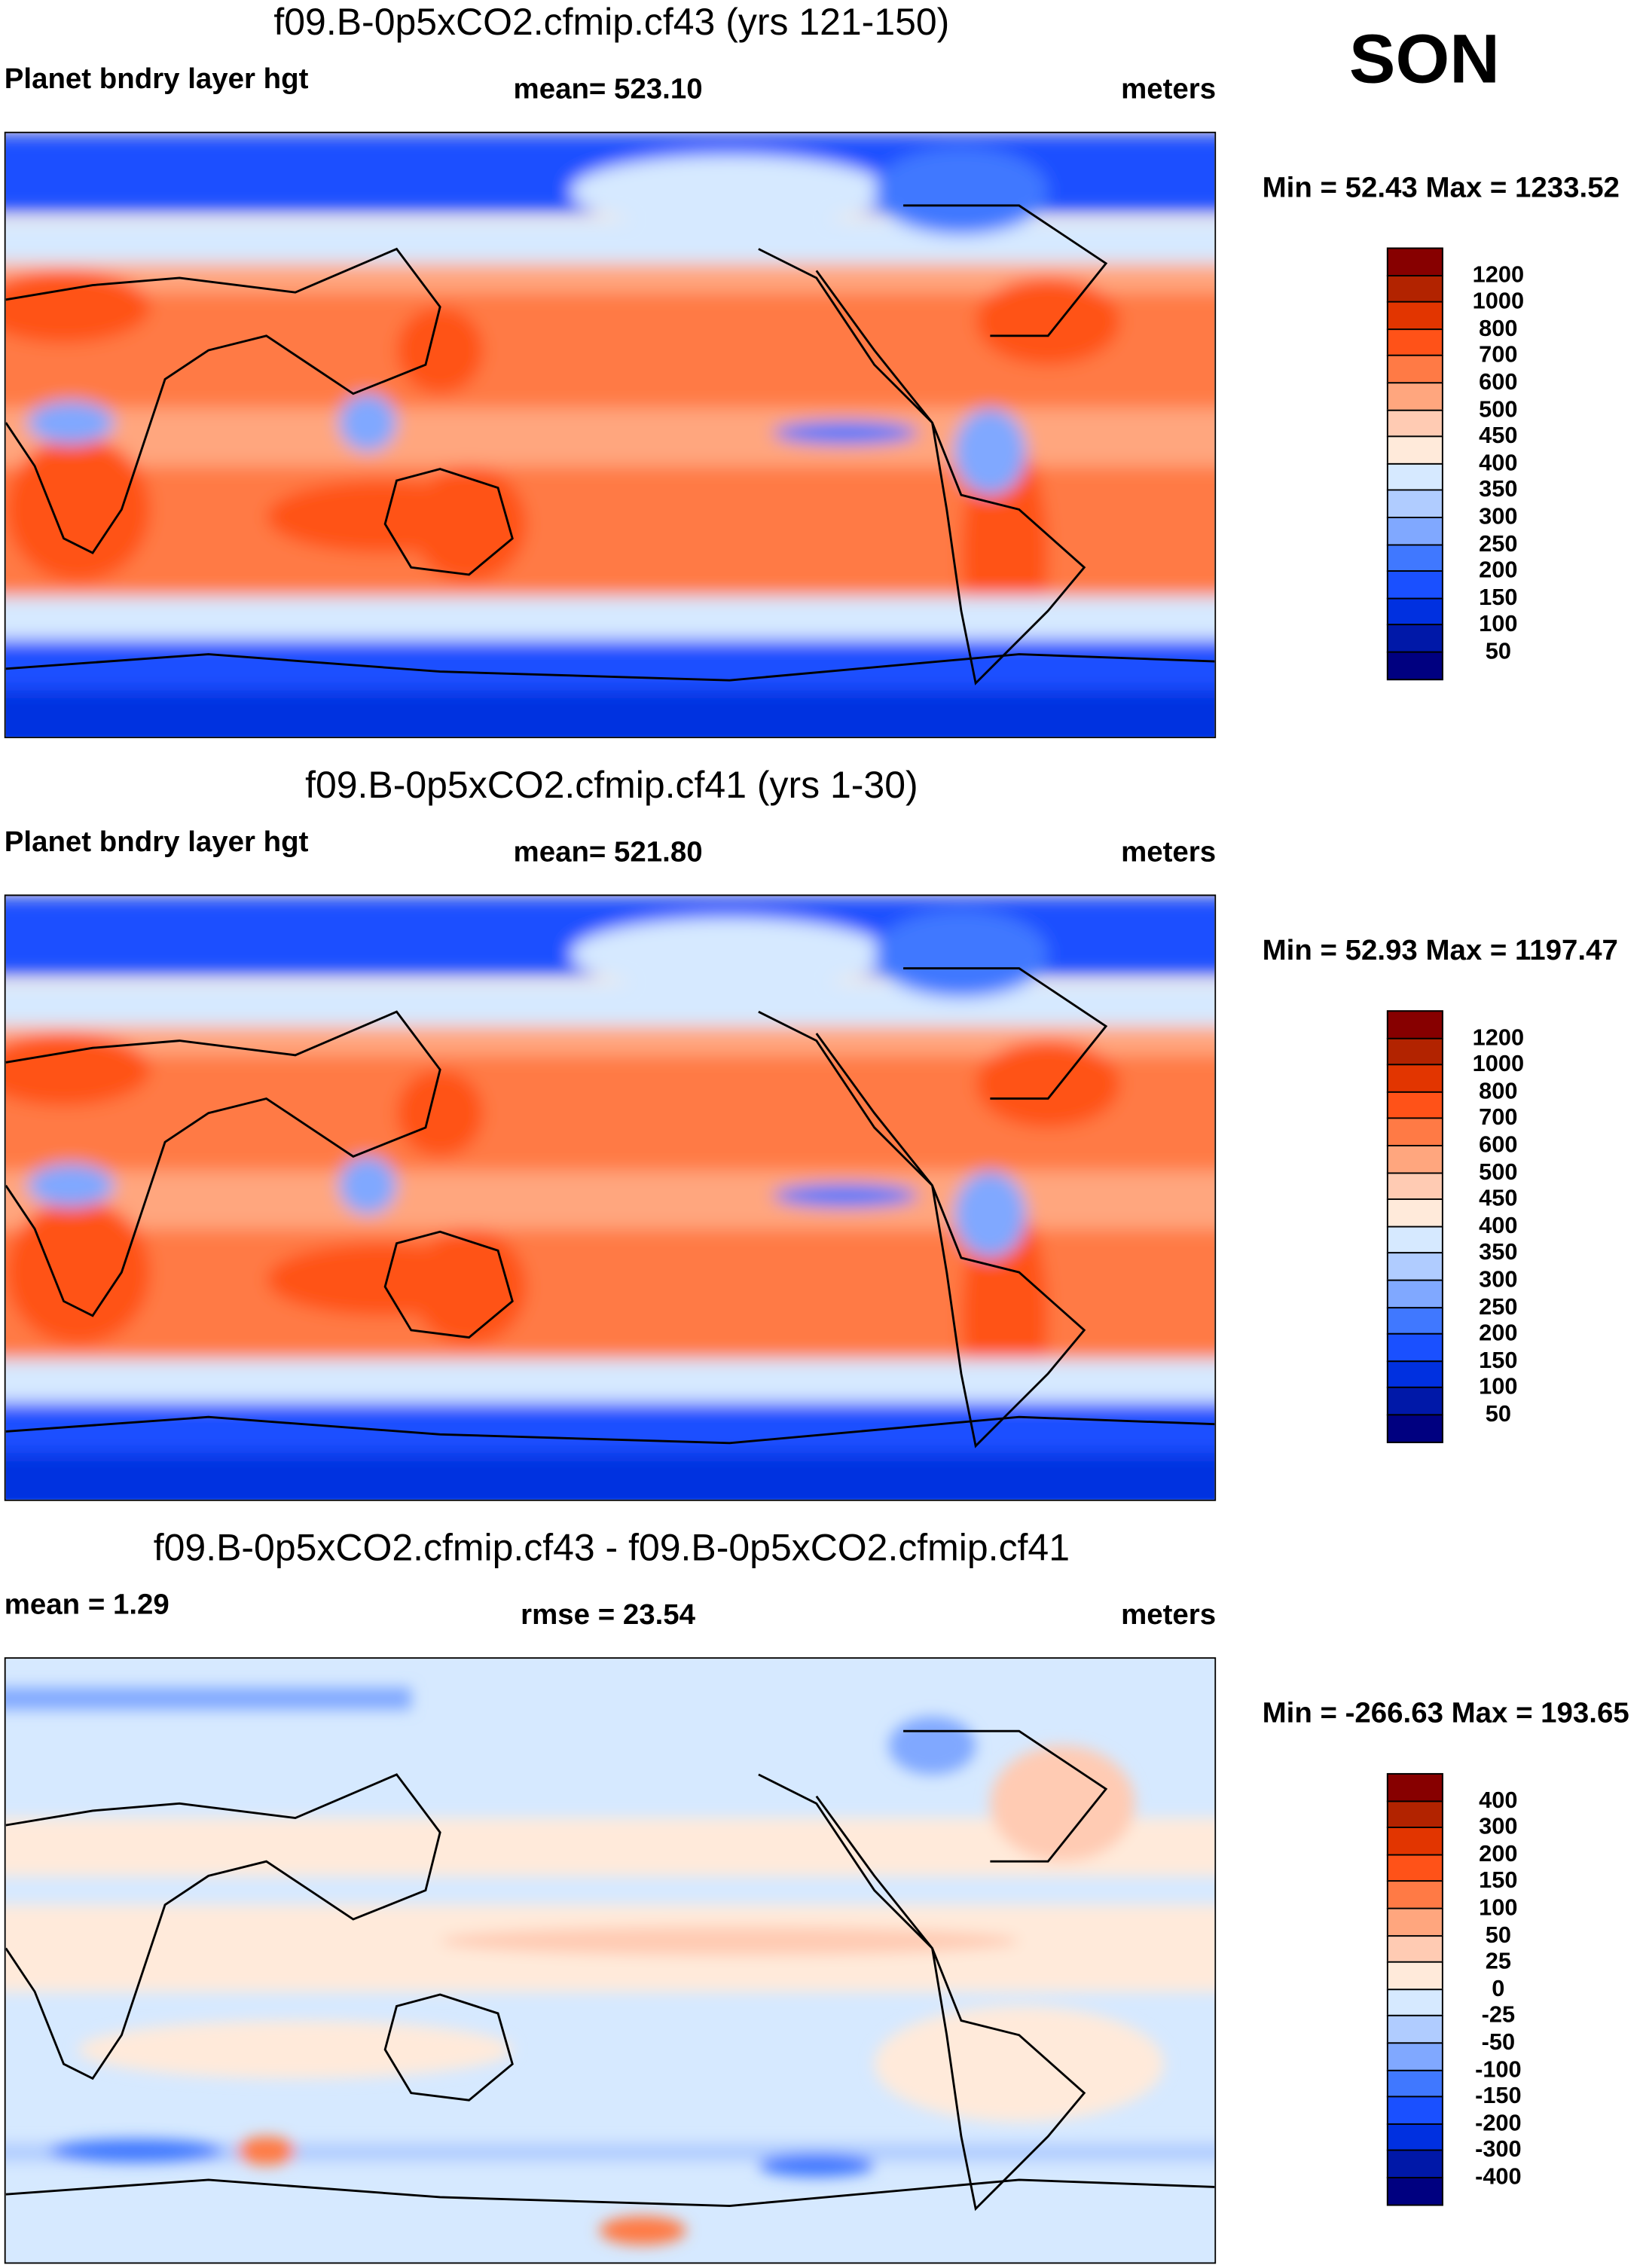  What do you see at coordinates (611, 784) in the screenshot?
I see `panel-title: f09.B-0p5xCO2.cfmip.cf41 (yrs 1-30)` at bounding box center [611, 784].